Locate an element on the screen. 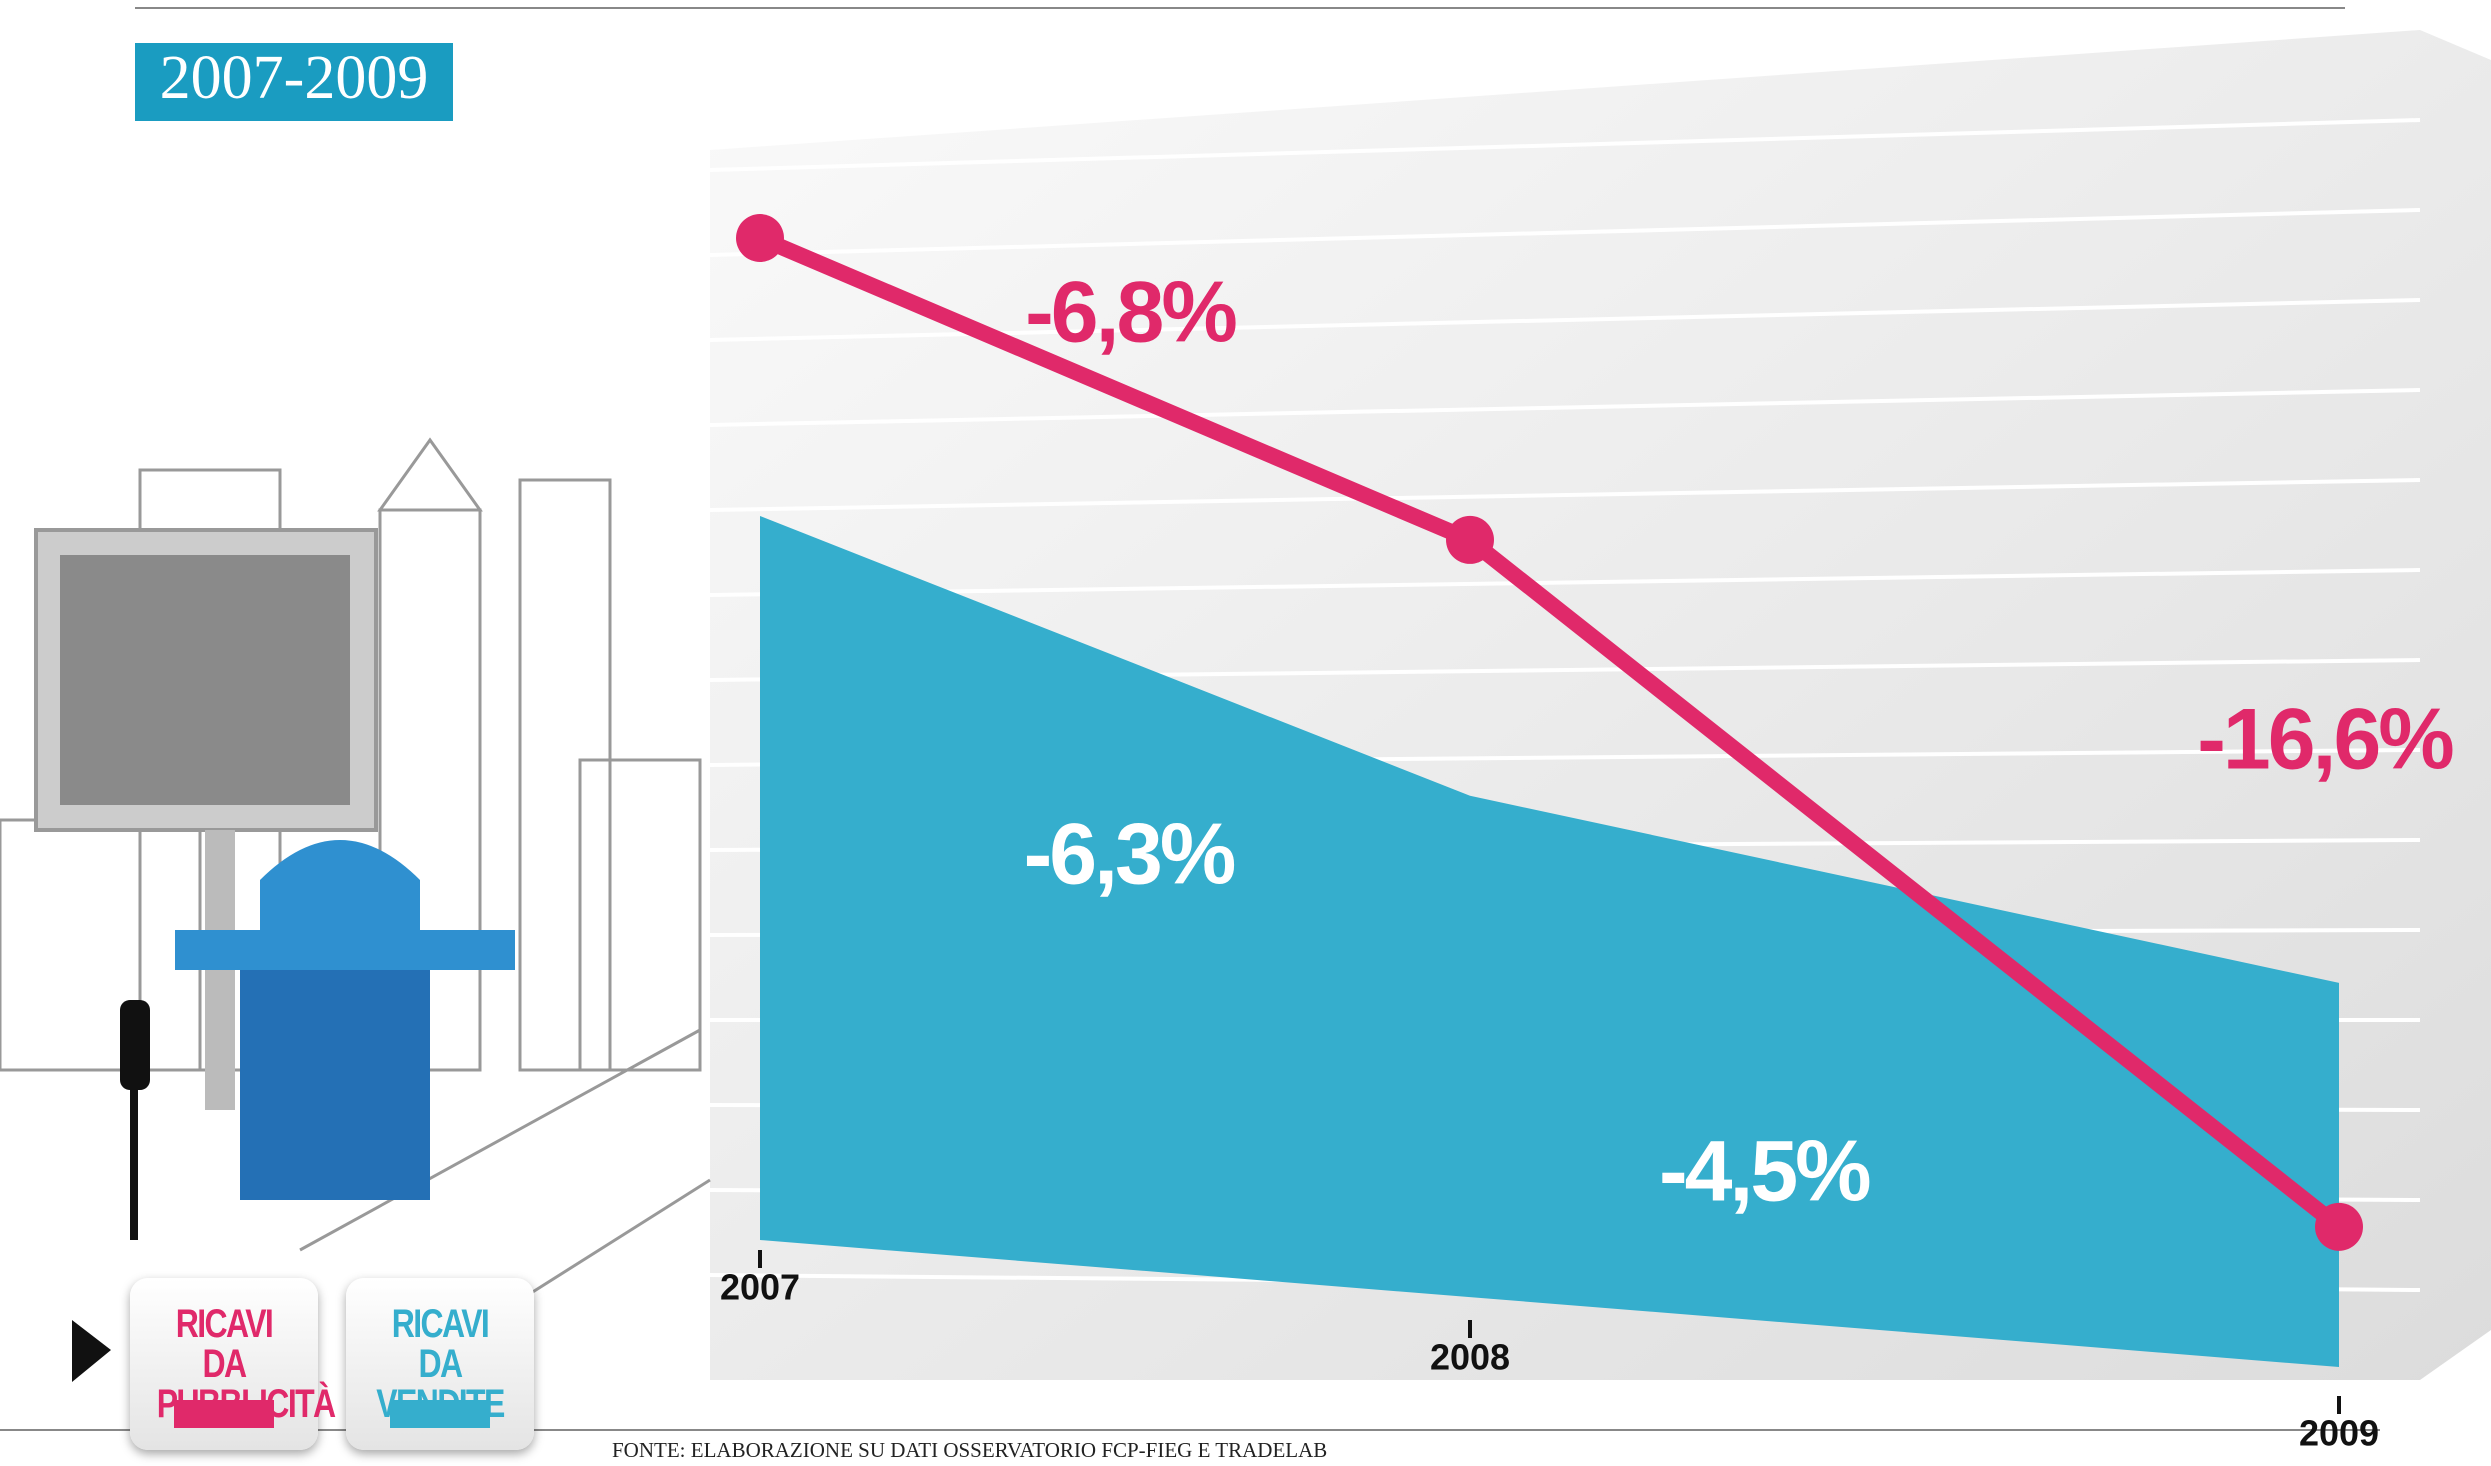  value-label: -6,8% is located at coordinates (1130, 313).